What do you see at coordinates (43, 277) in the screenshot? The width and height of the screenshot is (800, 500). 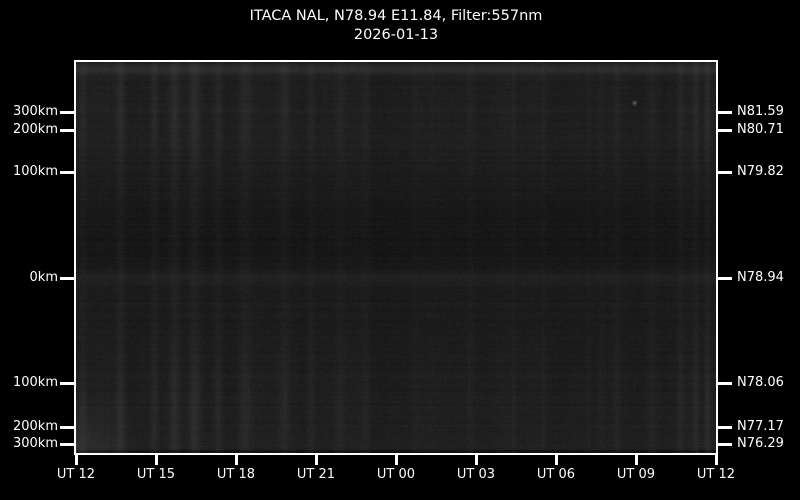 I see `left-axis-label: 0km` at bounding box center [43, 277].